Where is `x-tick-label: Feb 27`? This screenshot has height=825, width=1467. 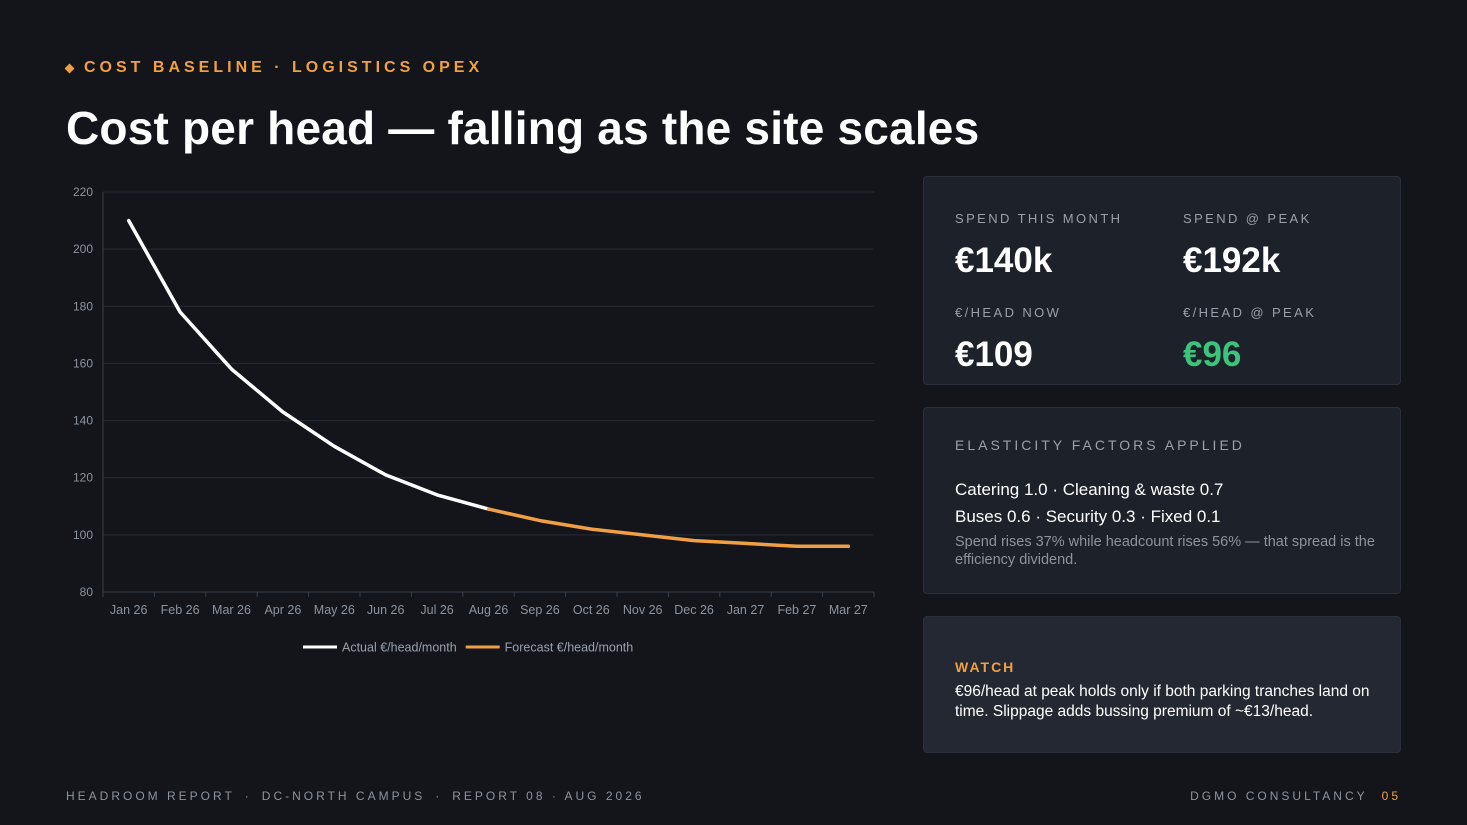 x-tick-label: Feb 27 is located at coordinates (796, 610).